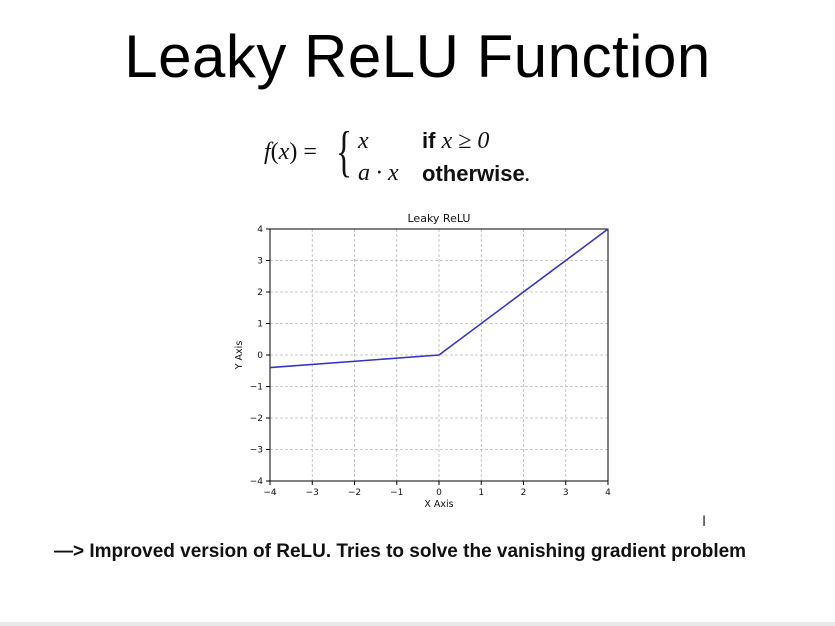 The width and height of the screenshot is (835, 626). Describe the element at coordinates (260, 293) in the screenshot. I see `y-tick-label: 2` at that location.